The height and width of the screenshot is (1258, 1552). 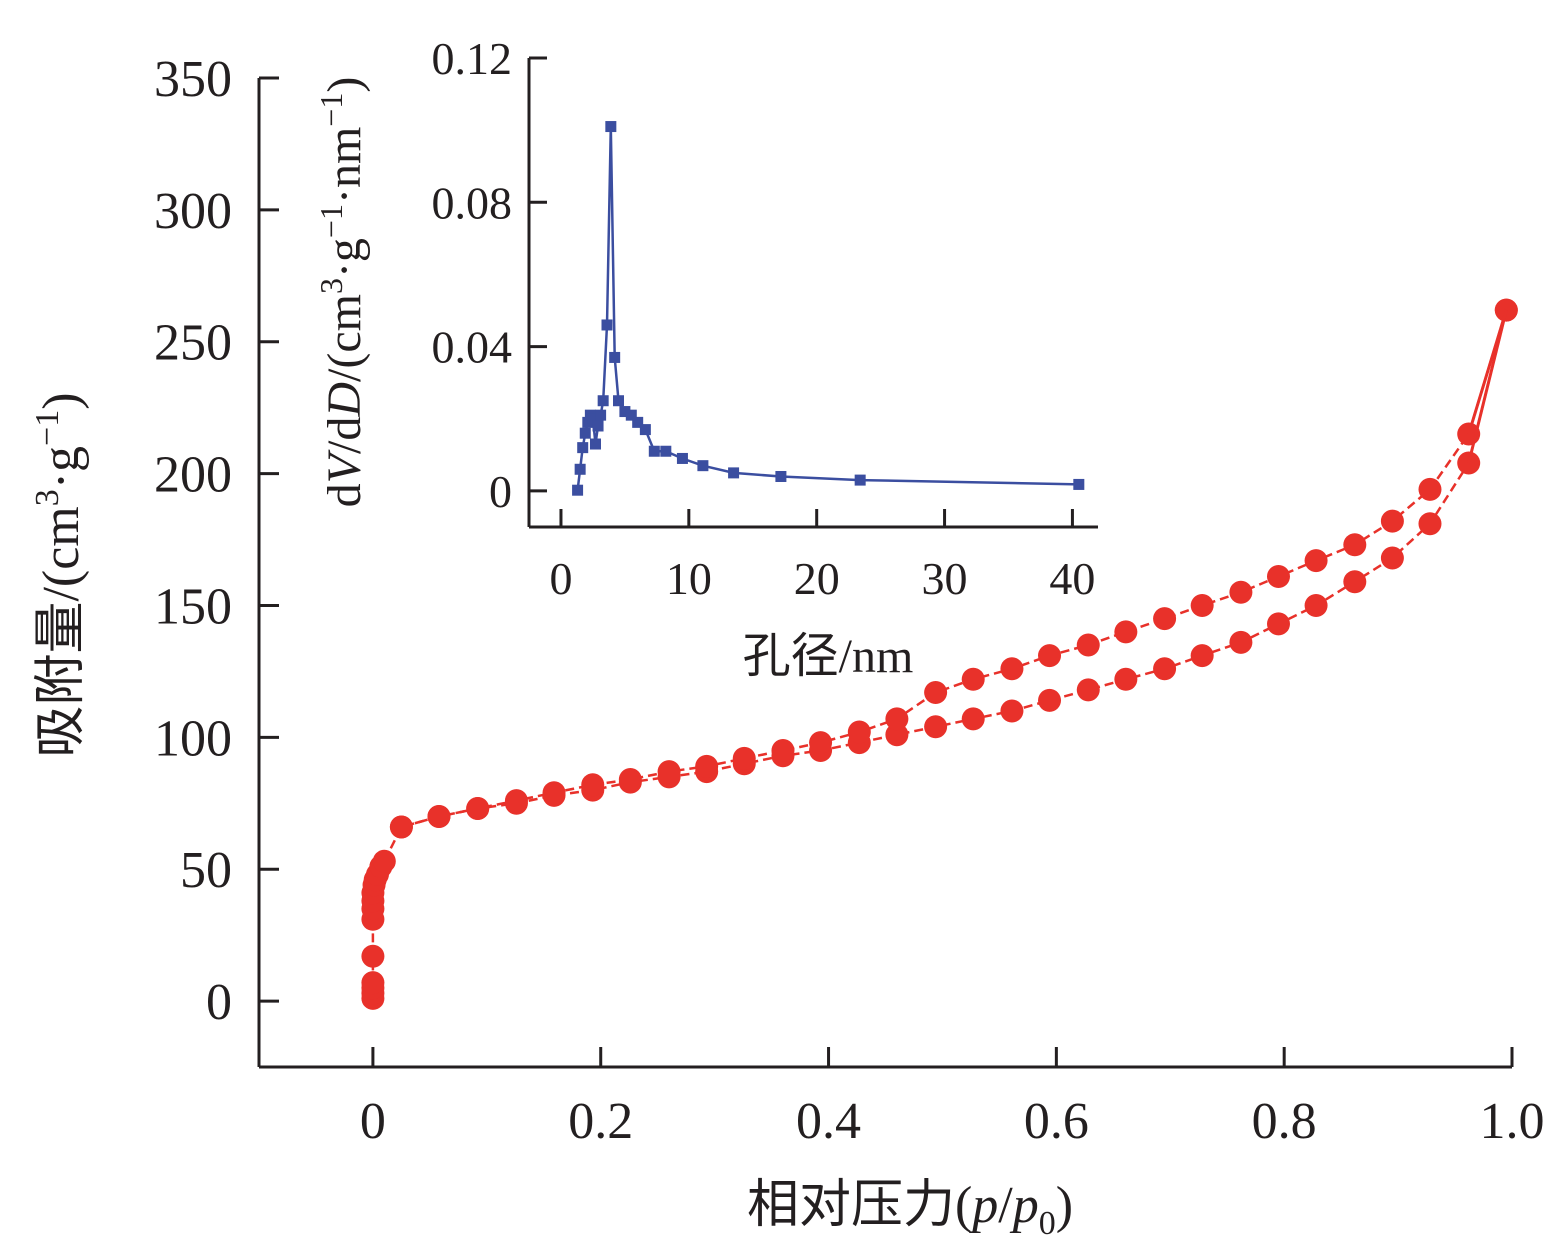 What do you see at coordinates (342, 292) in the screenshot?
I see `inset-y-axis-title: dV/dD/(cm3·g−1·nm−1)` at bounding box center [342, 292].